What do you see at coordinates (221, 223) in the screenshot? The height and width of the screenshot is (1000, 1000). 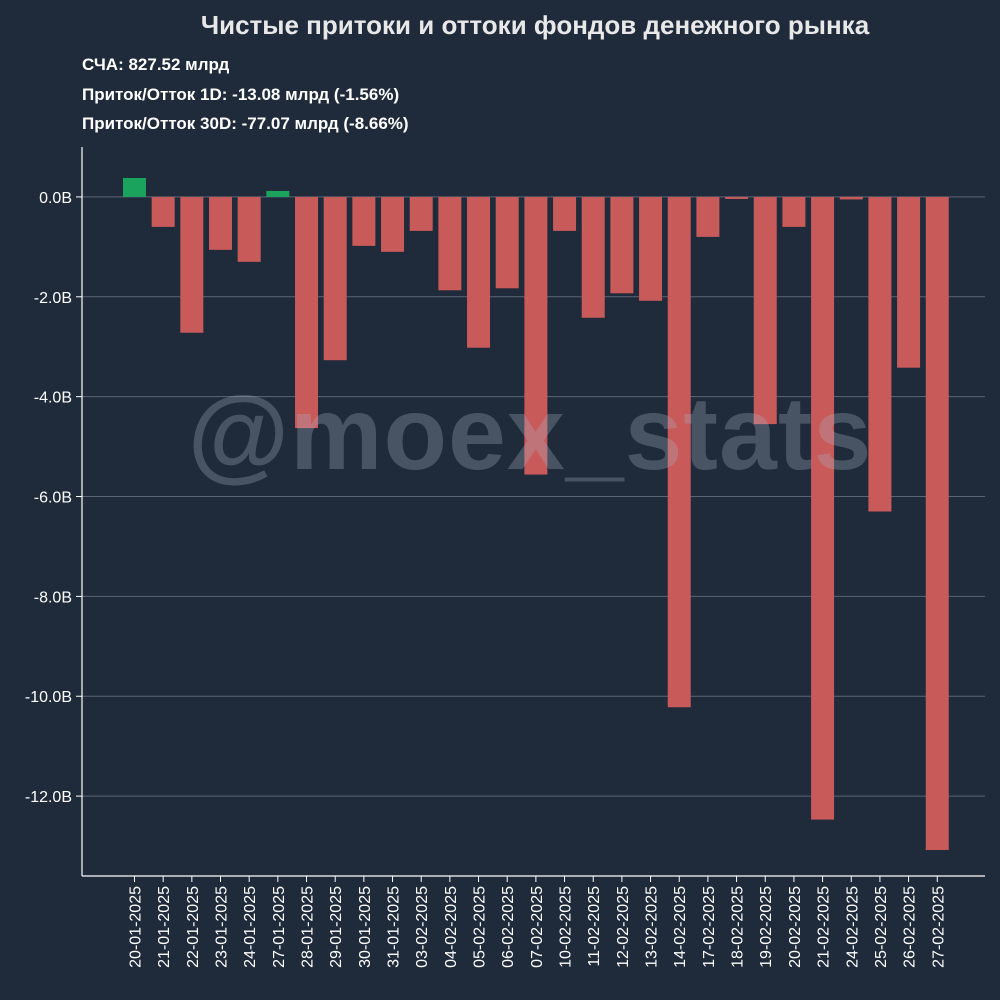 I see `bar-23-01-2025` at bounding box center [221, 223].